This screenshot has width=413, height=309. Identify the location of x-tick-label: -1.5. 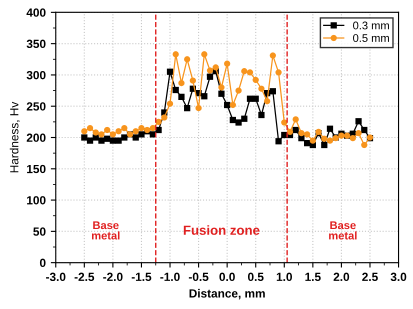
(142, 277).